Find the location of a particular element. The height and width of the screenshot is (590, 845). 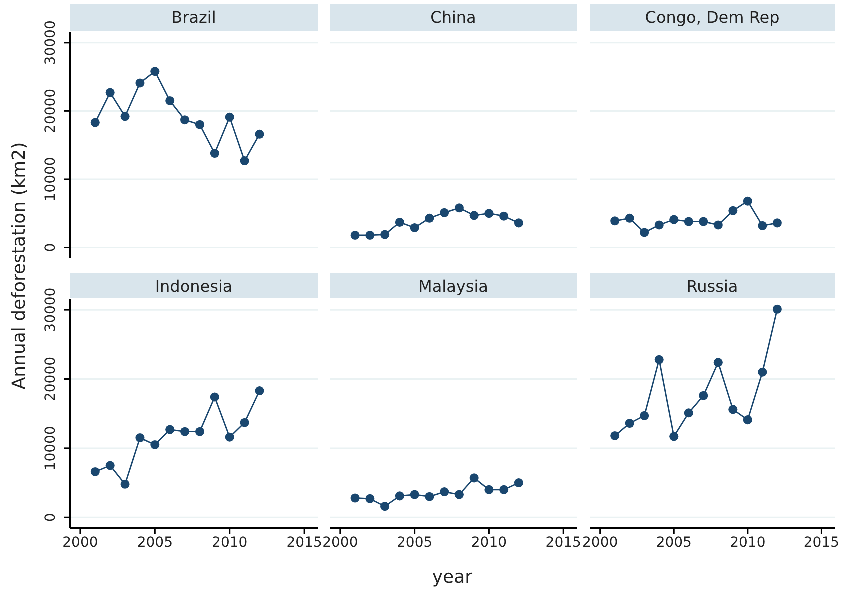

chart-title: Malaysia is located at coordinates (453, 286).